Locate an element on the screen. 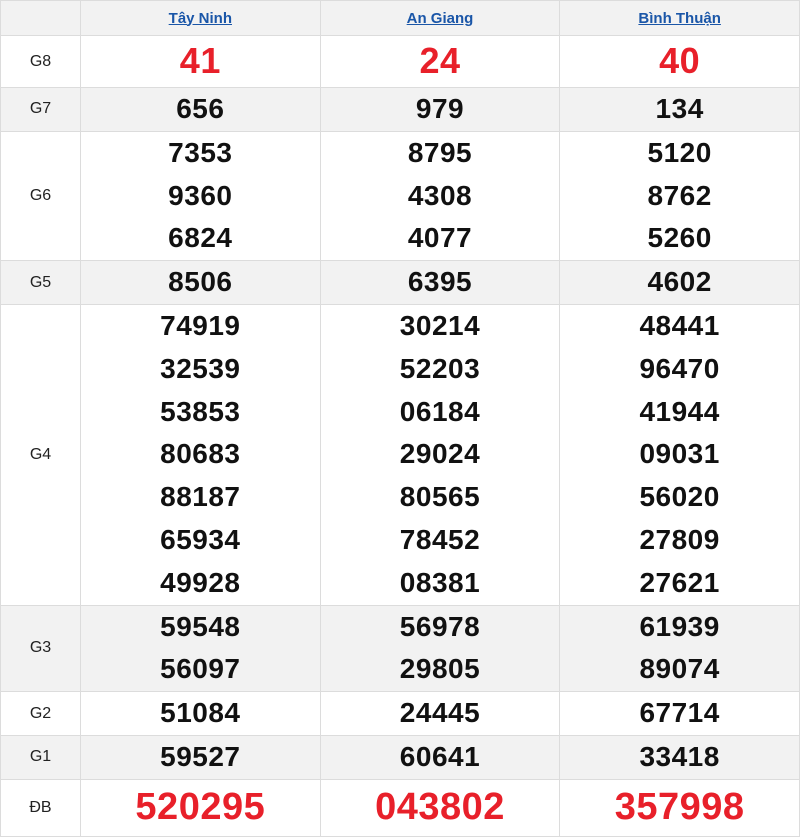 The width and height of the screenshot is (800, 837). prize-cell: 60641 is located at coordinates (440, 757).